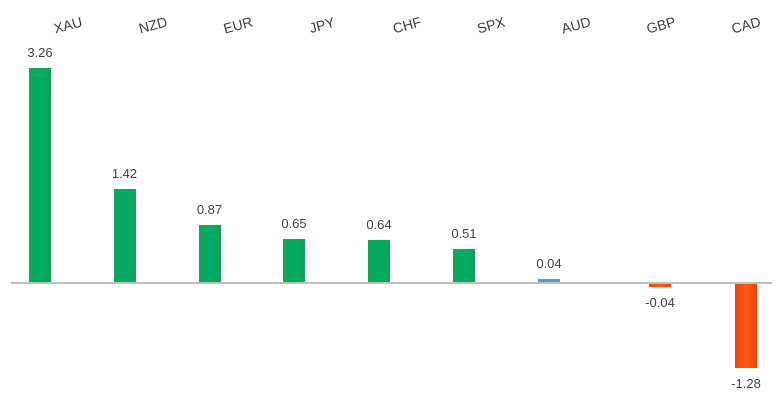 The width and height of the screenshot is (783, 404). Describe the element at coordinates (464, 233) in the screenshot. I see `value-label-spx: 0.51` at that location.